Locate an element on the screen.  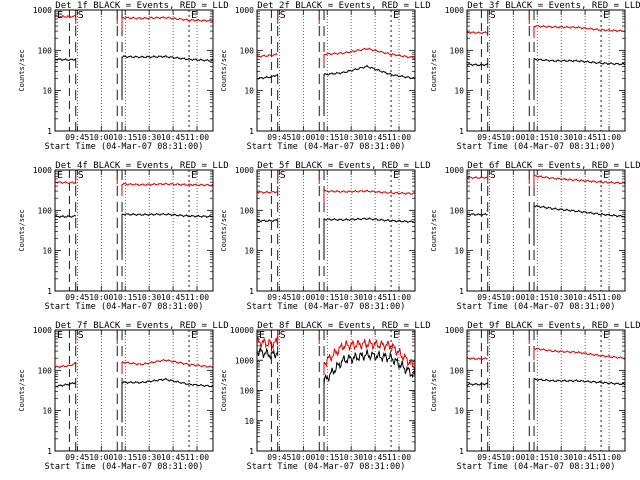
panel-title: Det 5f BLACK = Events, RED = LLD is located at coordinates (343, 166).